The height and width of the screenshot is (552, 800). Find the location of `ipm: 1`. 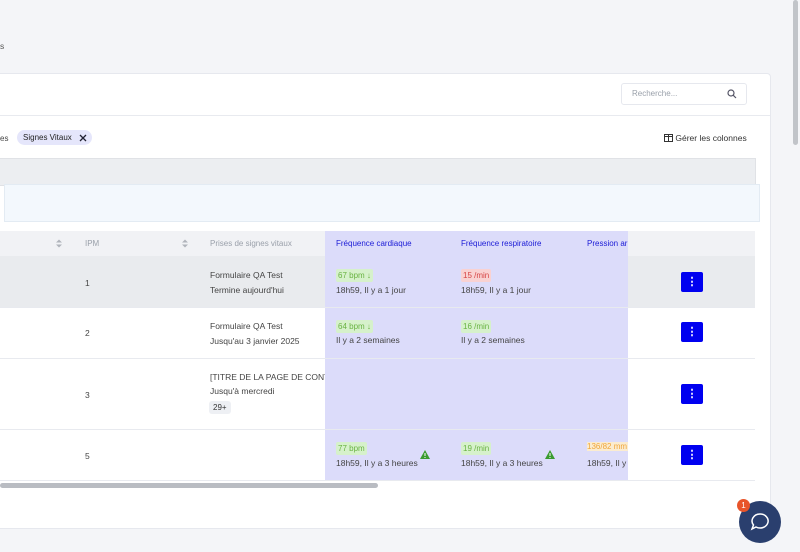

ipm: 1 is located at coordinates (87, 283).